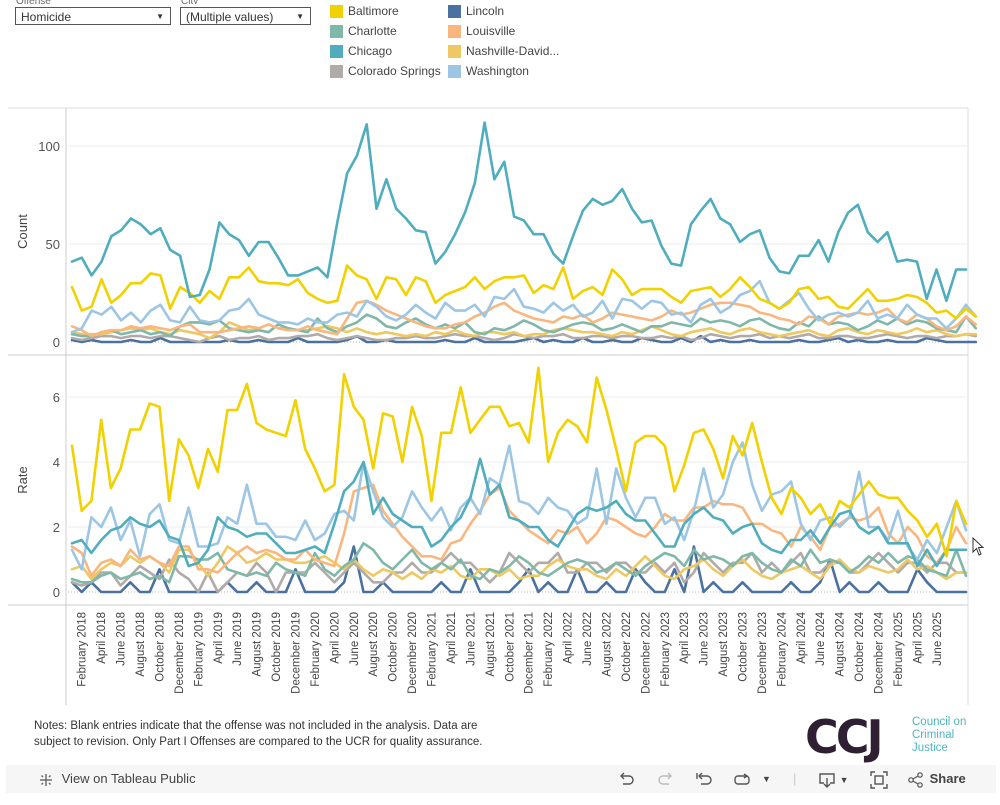  Describe the element at coordinates (880, 652) in the screenshot. I see `x-tick-label: December 2024` at that location.